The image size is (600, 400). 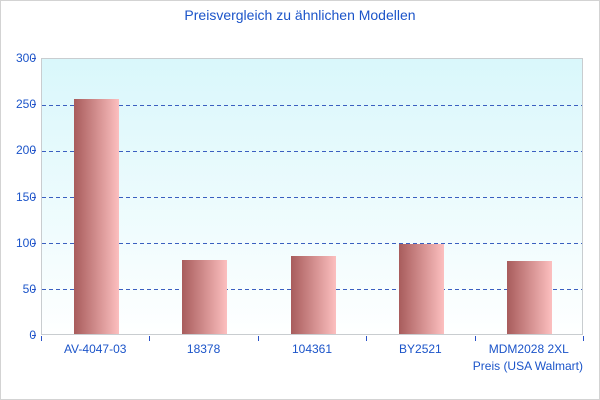 I want to click on x-axis-label-MDM2028 2XL: MDM2028 2XL, so click(x=528, y=349).